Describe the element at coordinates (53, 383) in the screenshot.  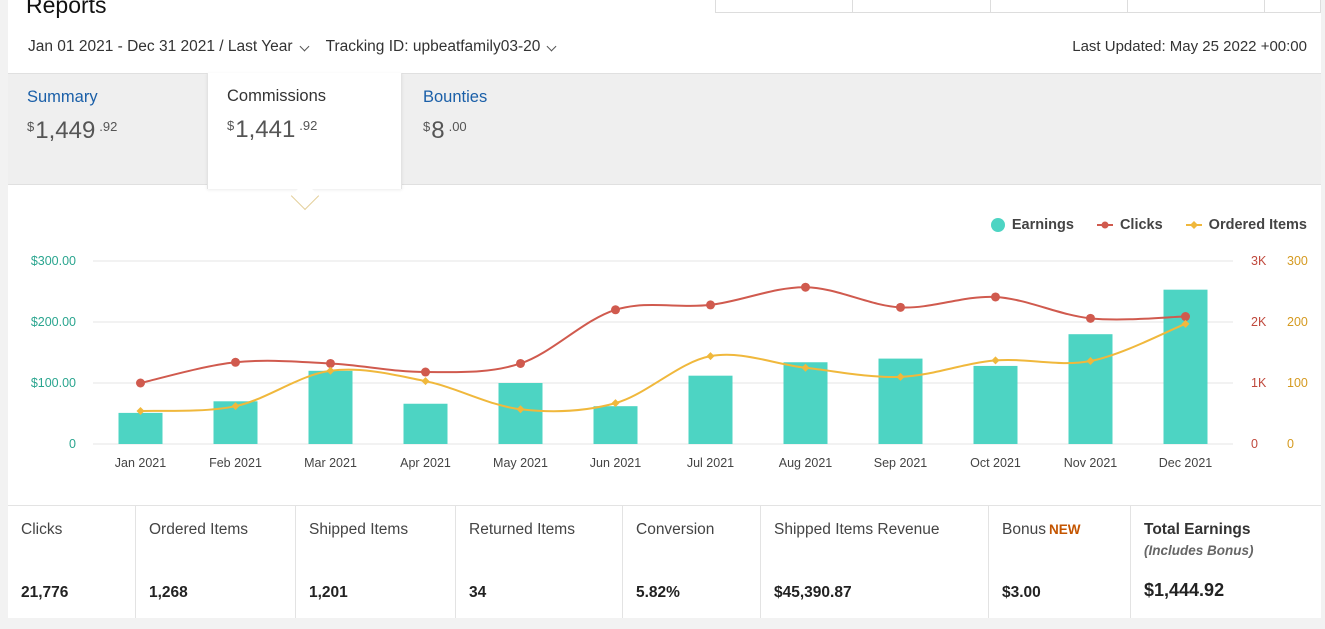
I see `y-axis-left-tick: $100.00` at that location.